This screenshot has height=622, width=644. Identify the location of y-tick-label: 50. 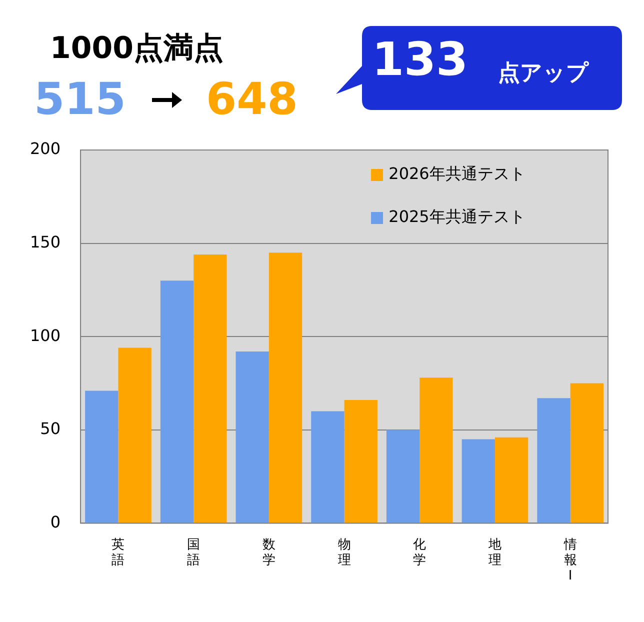
(50, 428).